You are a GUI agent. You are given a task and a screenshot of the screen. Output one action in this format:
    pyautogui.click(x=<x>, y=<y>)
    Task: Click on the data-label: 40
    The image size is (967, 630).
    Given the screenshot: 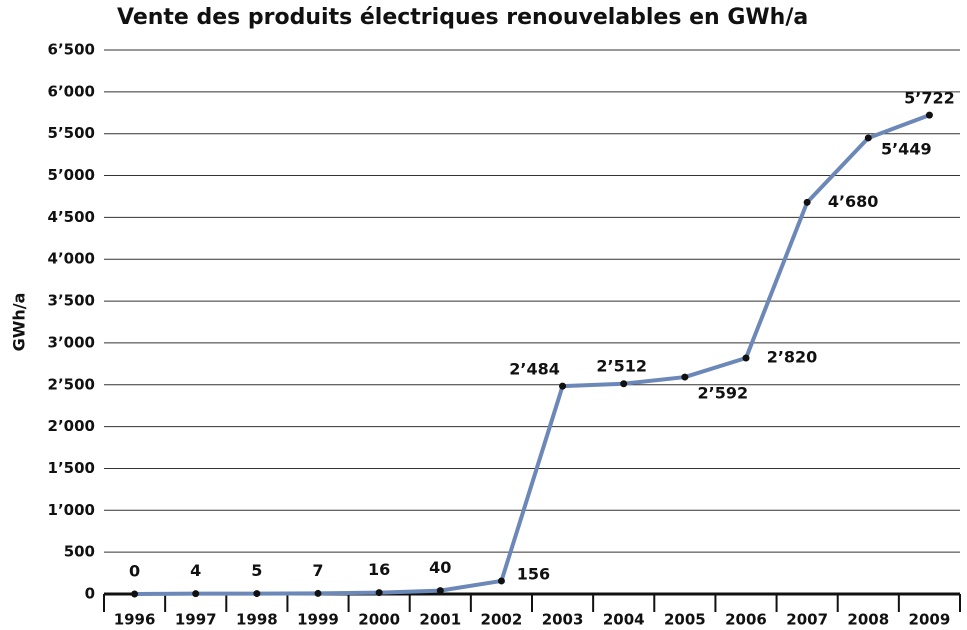 What is the action you would take?
    pyautogui.click(x=440, y=567)
    